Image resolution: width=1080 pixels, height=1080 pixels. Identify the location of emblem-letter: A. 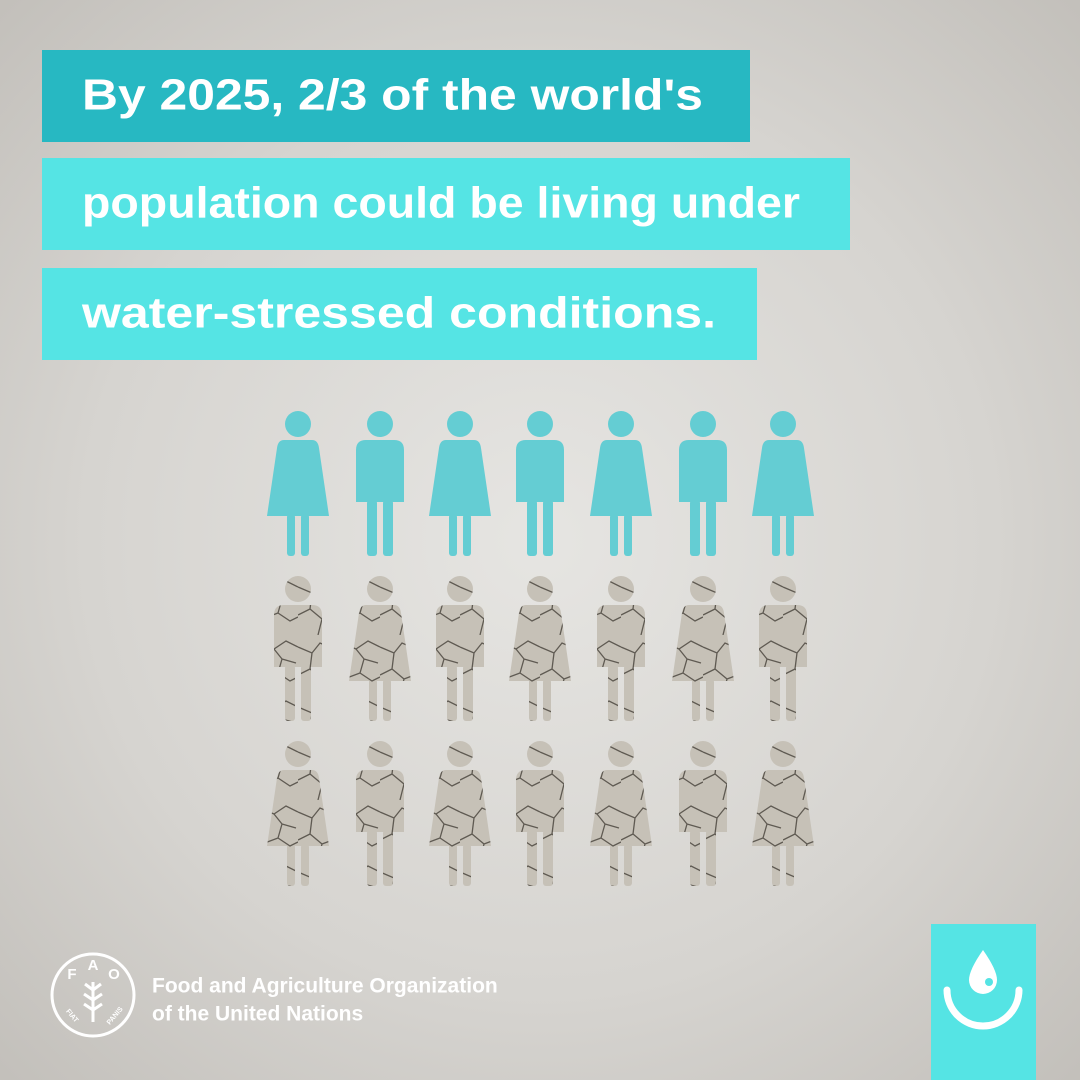
(93, 965).